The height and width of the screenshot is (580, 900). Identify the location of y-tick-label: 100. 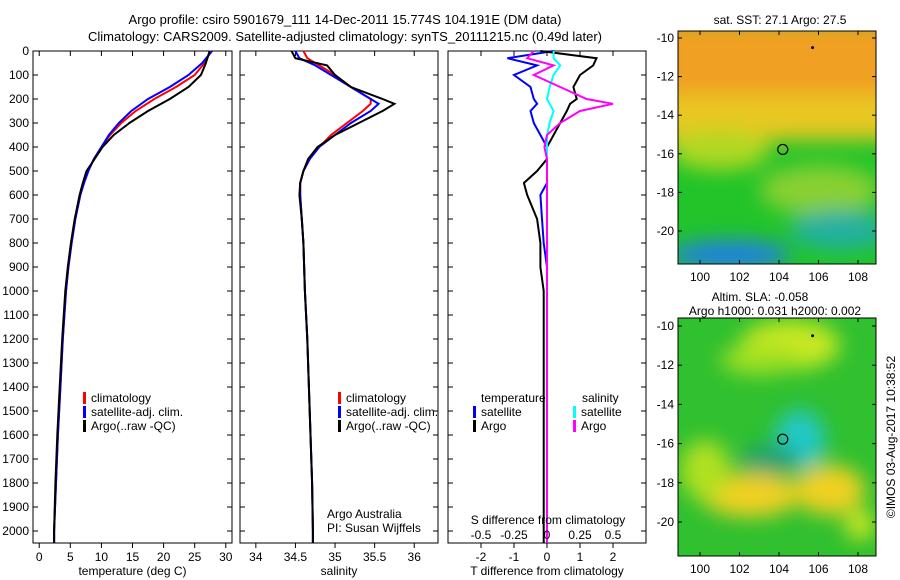
(19, 75).